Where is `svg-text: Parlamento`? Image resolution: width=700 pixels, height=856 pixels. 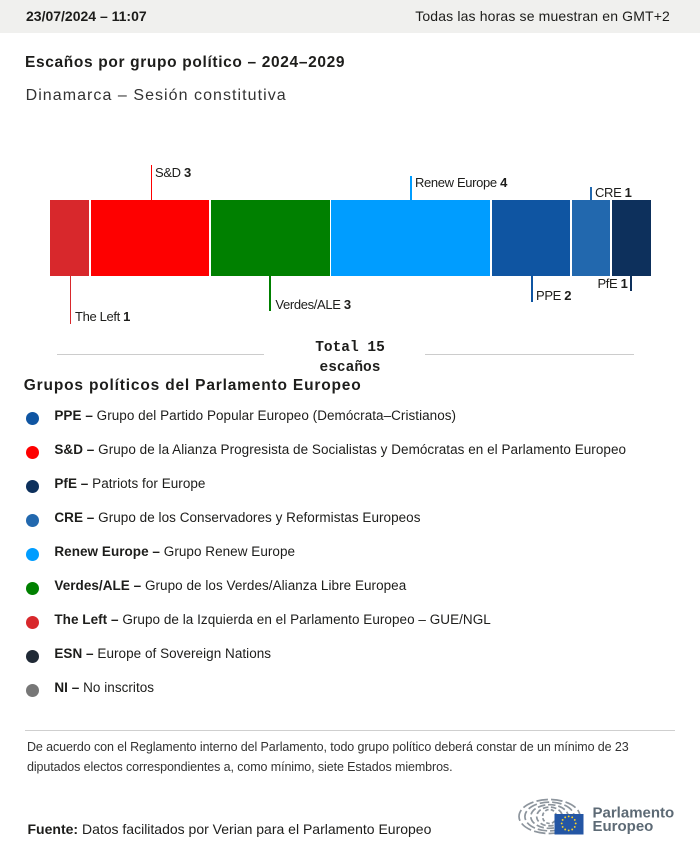 svg-text: Parlamento is located at coordinates (634, 813).